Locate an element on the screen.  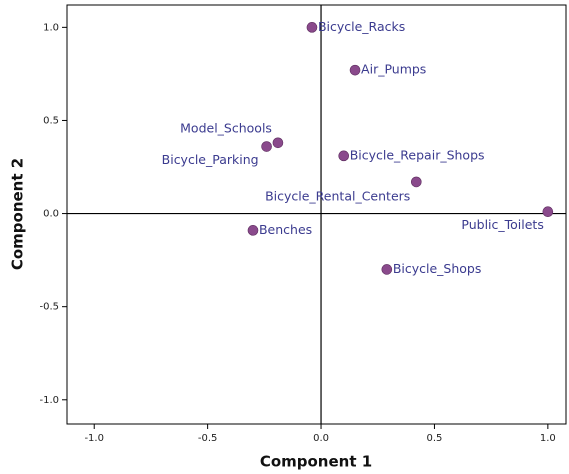
point-label: Benches is located at coordinates (285, 229).